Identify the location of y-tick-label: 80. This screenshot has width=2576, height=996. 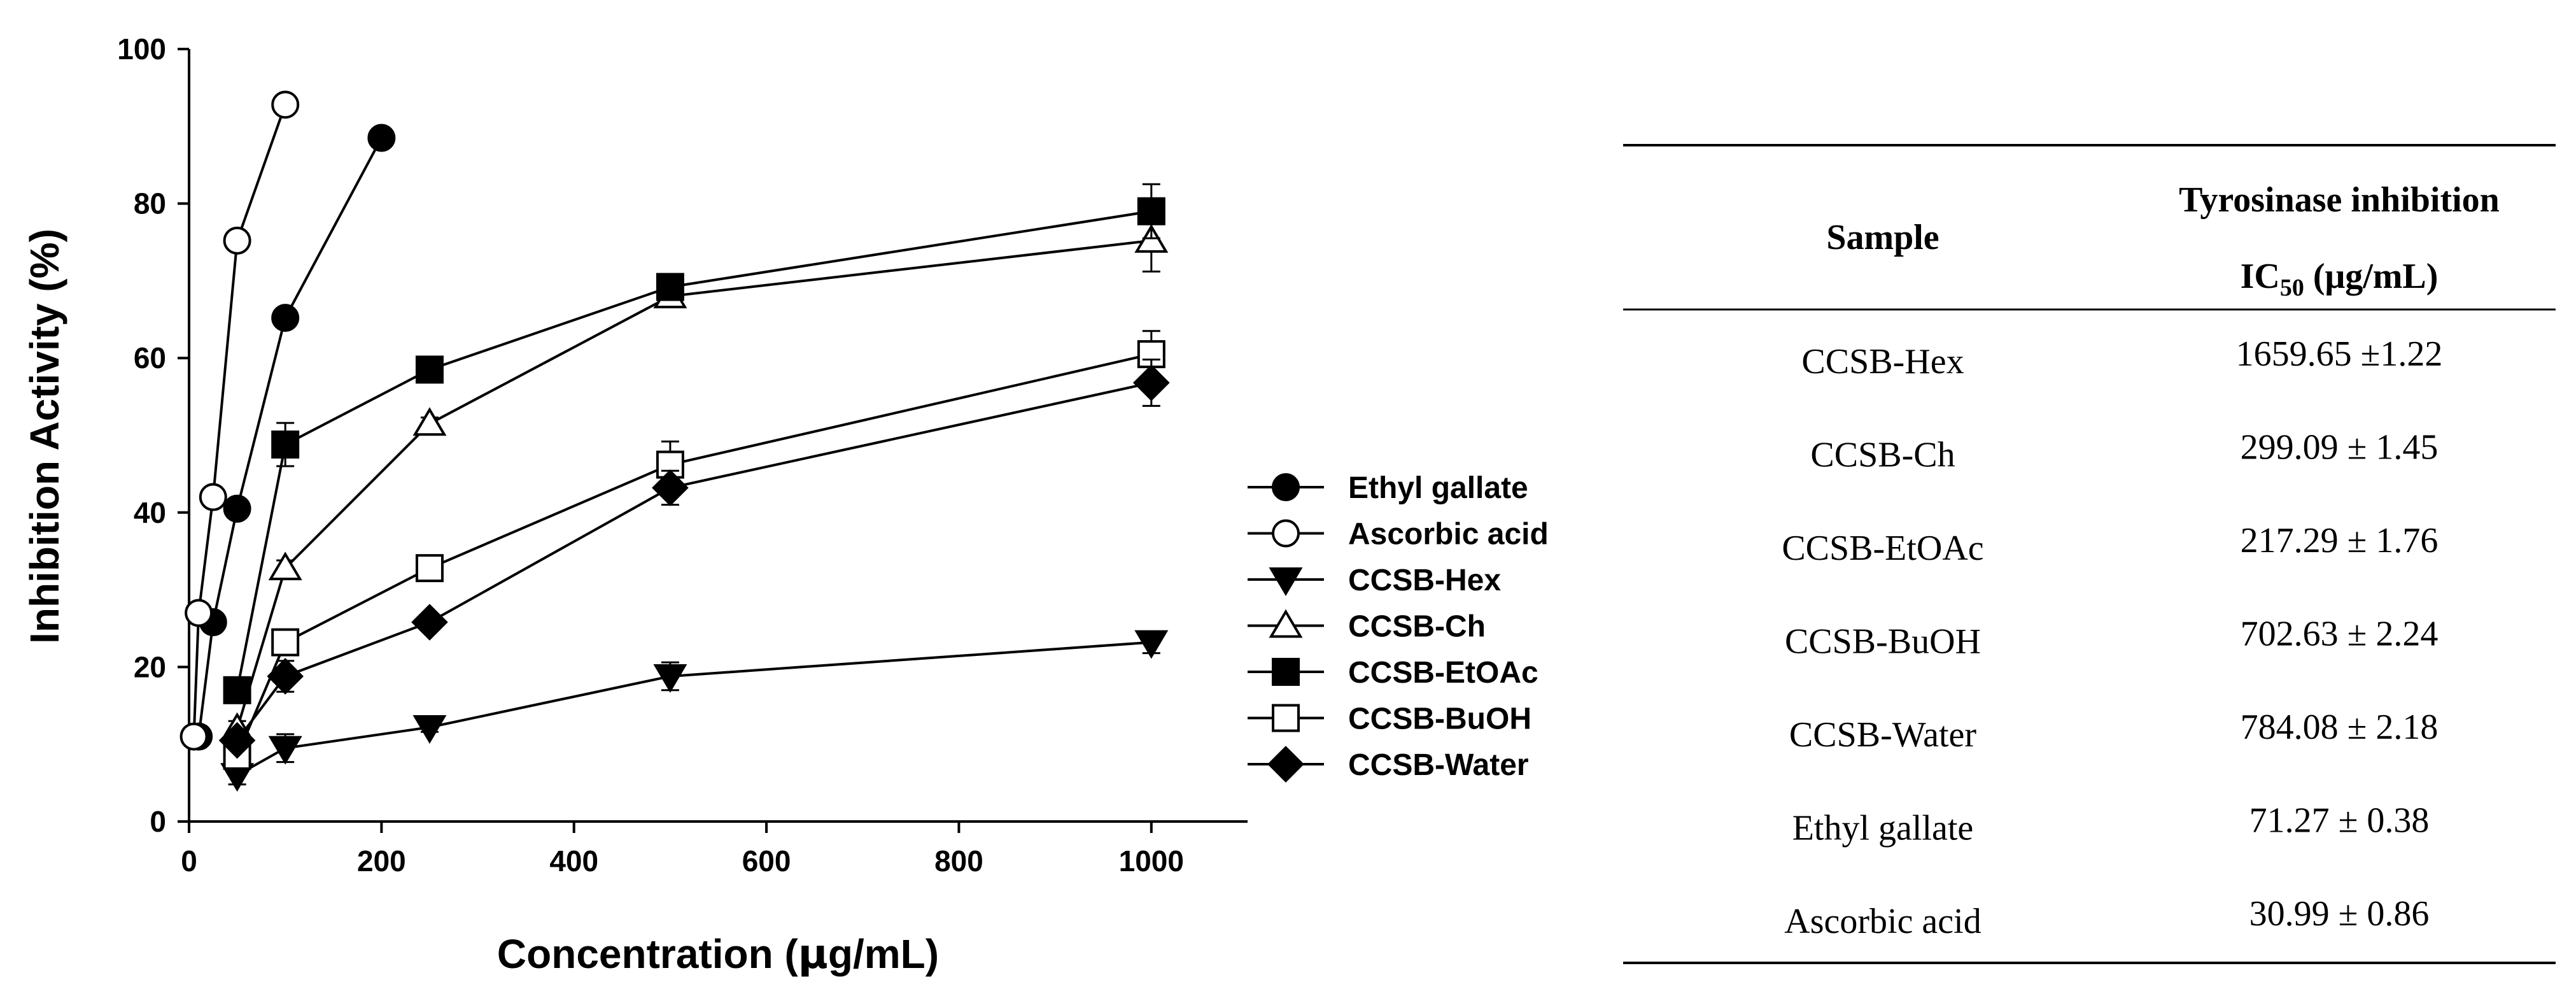
(150, 203).